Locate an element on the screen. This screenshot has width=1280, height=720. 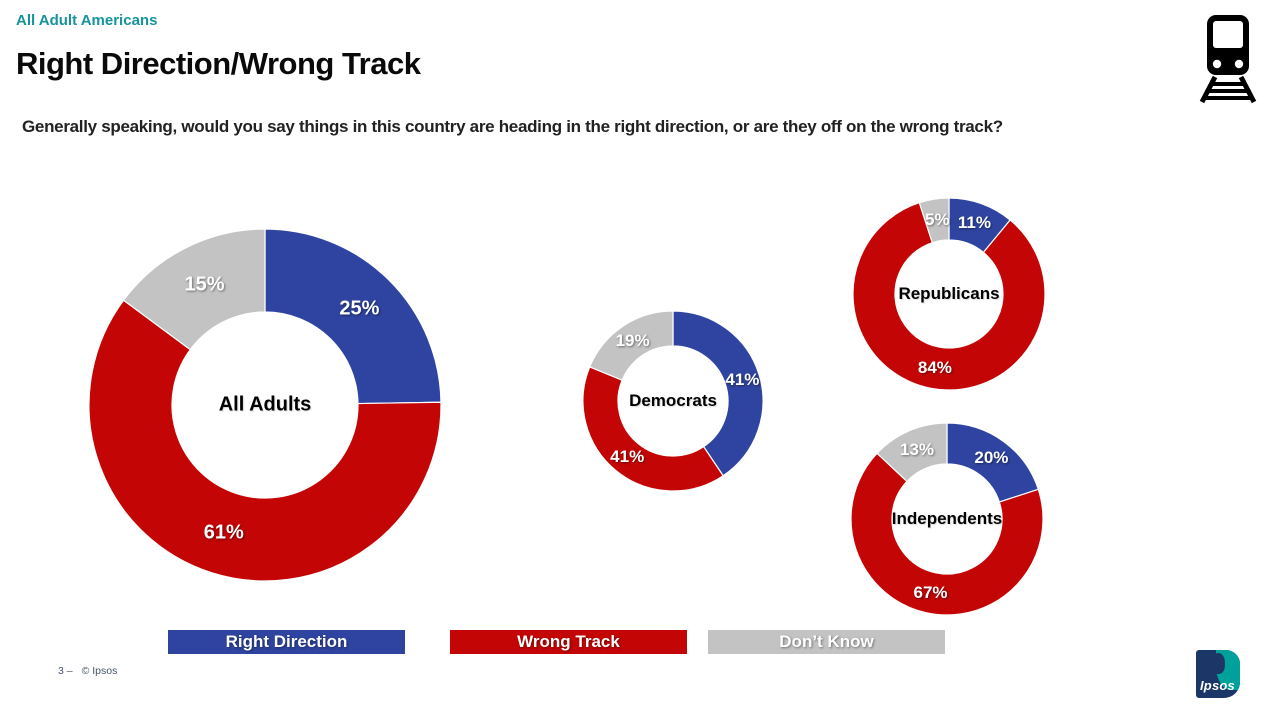
legend-label: Wrong Track is located at coordinates (568, 641).